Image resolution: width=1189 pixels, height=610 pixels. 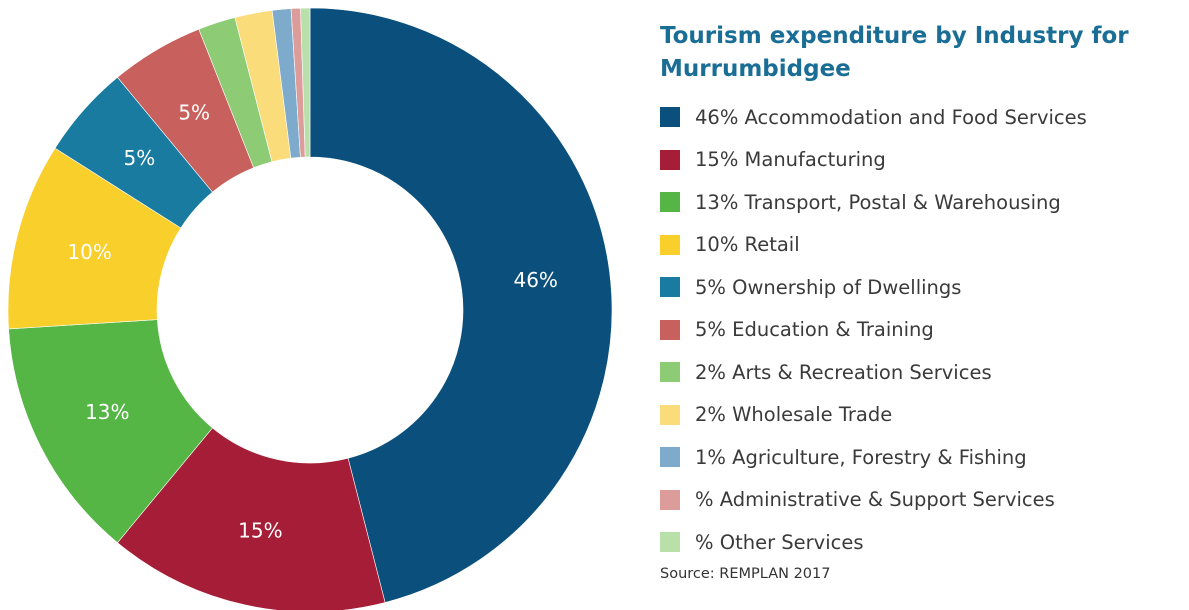 I want to click on legend-label: 13% Transport, Postal & Warehousing, so click(x=878, y=202).